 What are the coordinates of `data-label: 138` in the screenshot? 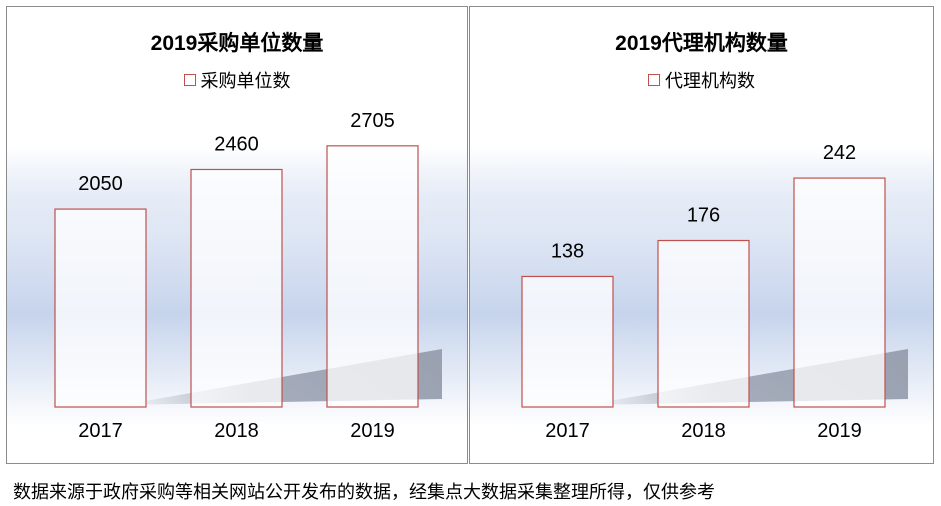 It's located at (567, 251).